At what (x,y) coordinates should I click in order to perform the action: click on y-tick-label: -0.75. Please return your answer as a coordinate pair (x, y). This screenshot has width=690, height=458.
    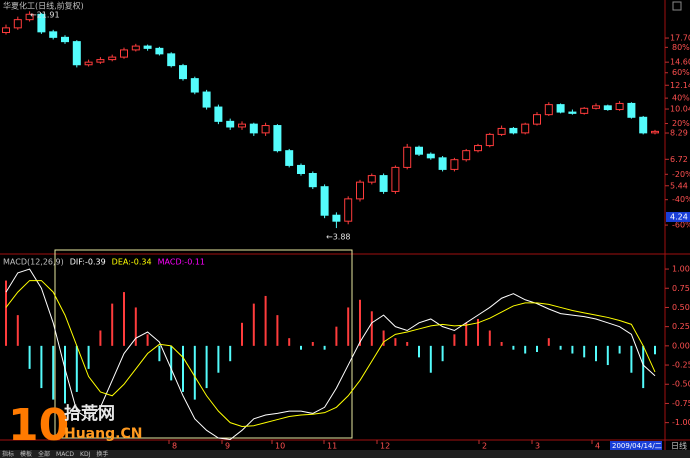
    Looking at the image, I should click on (681, 403).